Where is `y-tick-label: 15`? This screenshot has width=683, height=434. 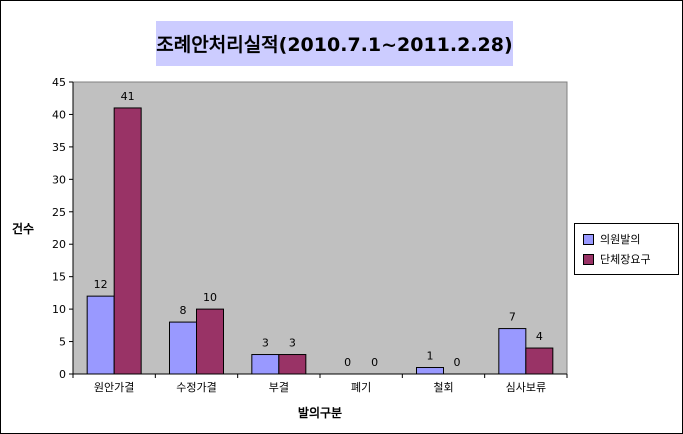
y-tick-label: 15 is located at coordinates (59, 277).